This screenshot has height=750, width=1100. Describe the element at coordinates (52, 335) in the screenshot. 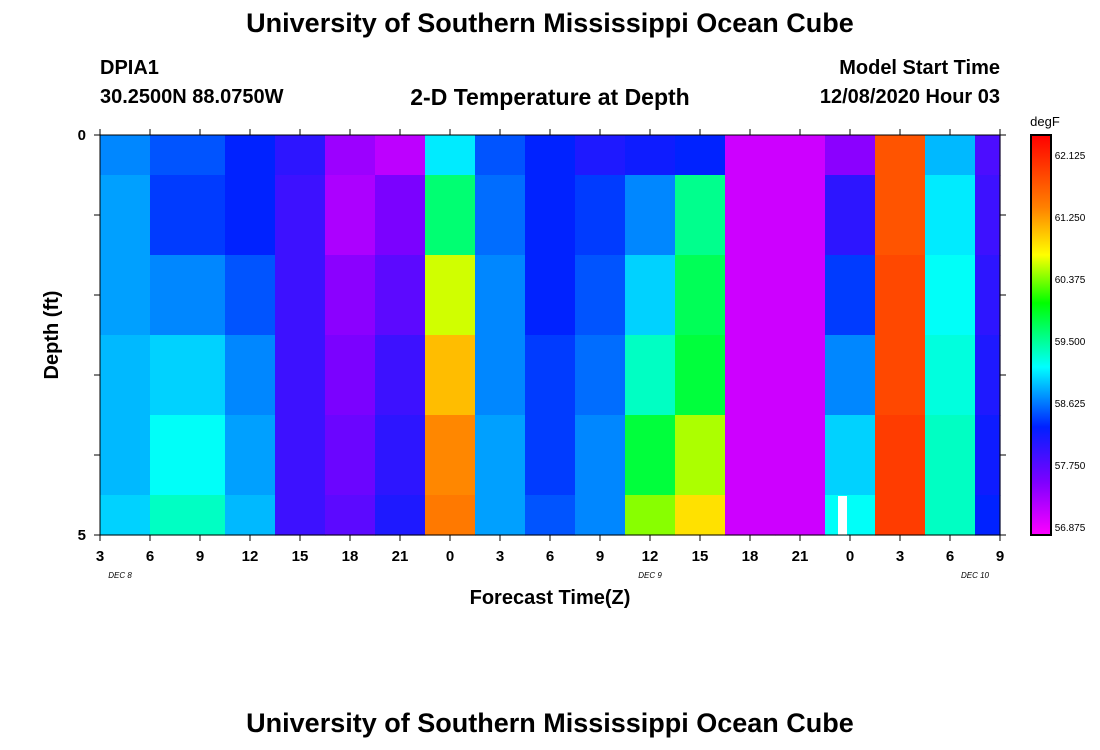

I see `y-axis-label: Depth (ft)` at that location.